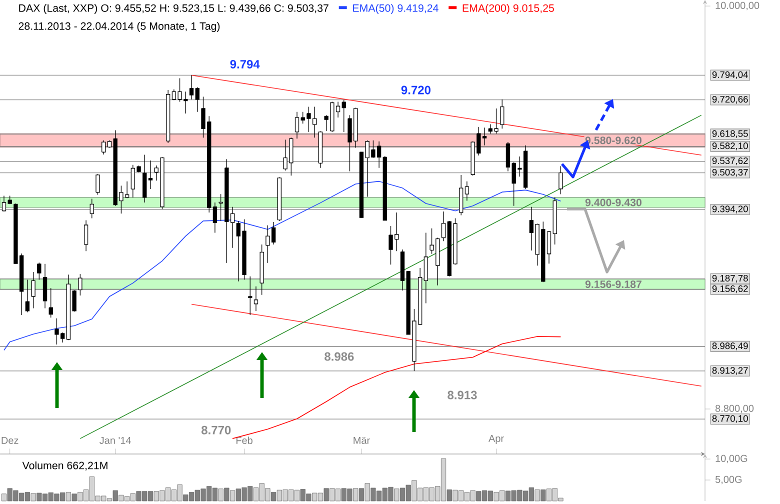 This screenshot has width=780, height=504. I want to click on band-label: 9.400-9.430, so click(613, 202).